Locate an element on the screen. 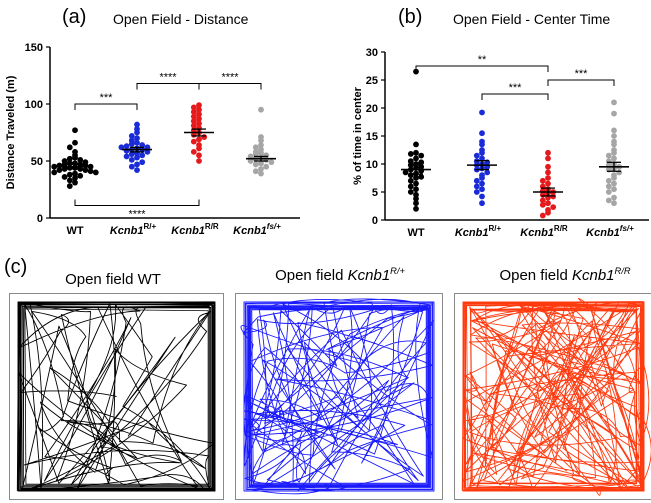 This screenshot has height=503, width=651. y-tick-label: 30 is located at coordinates (372, 53).